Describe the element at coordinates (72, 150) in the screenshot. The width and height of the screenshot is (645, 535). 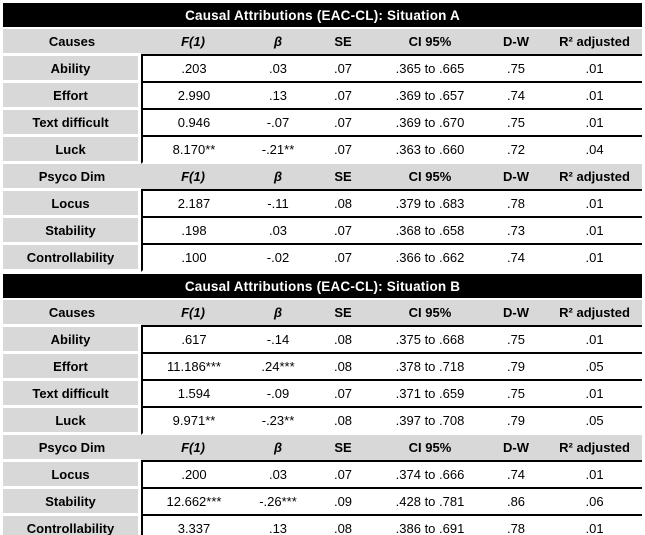
I see `row-label: Luck` at that location.